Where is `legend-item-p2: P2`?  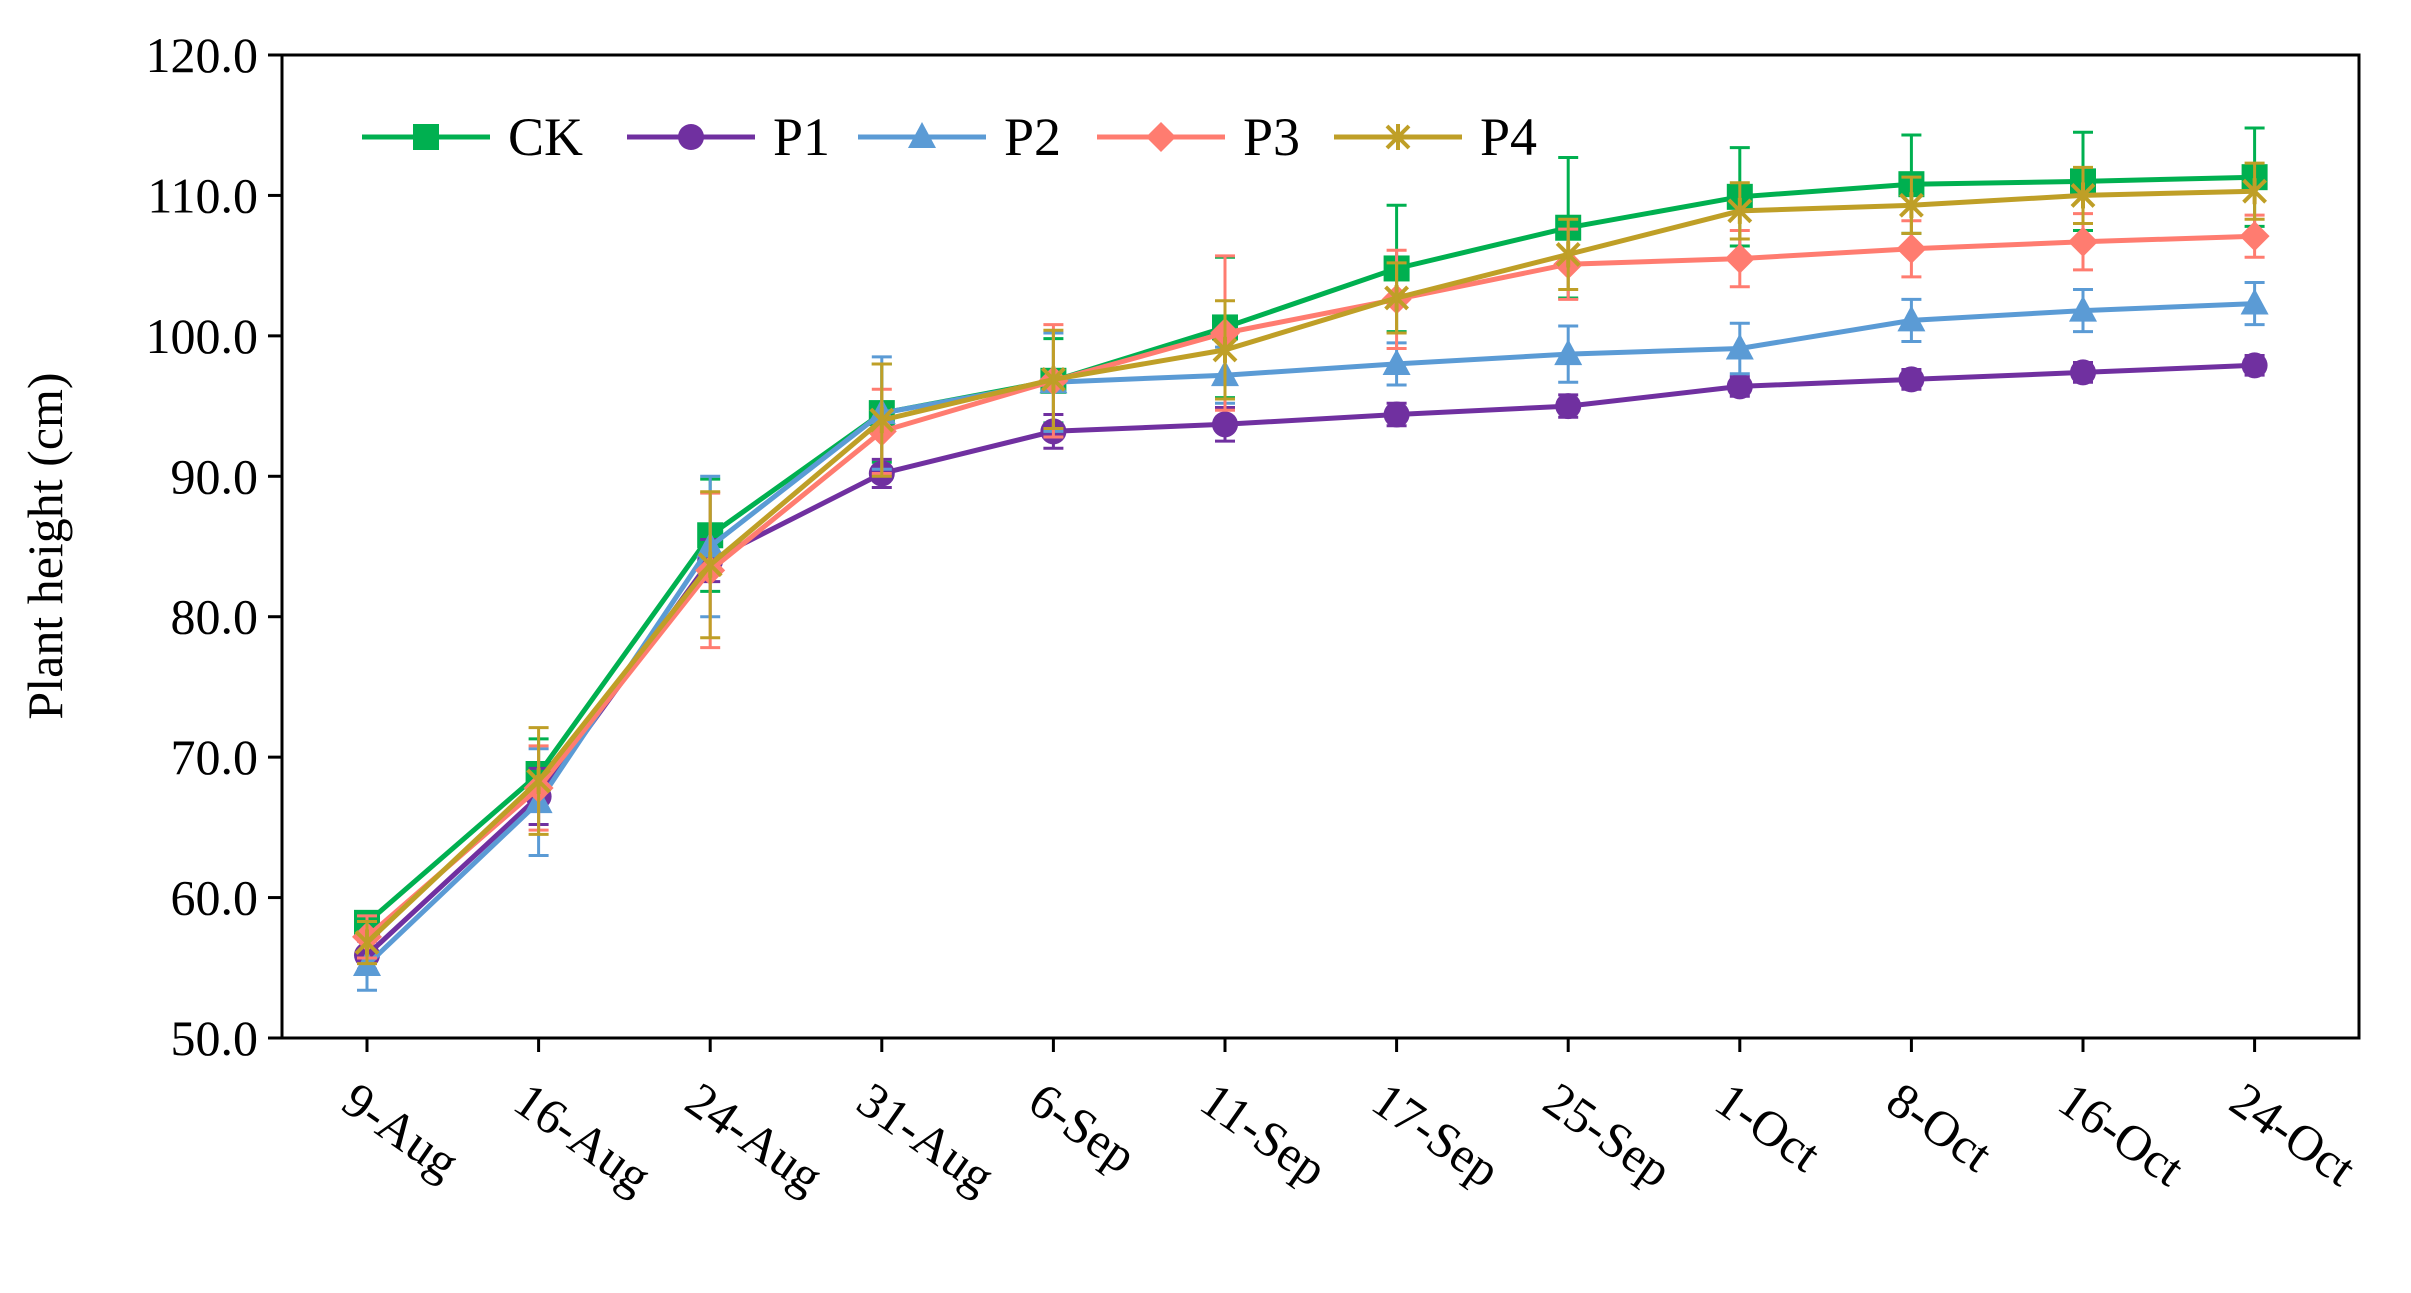 legend-item-p2: P2 is located at coordinates (959, 137).